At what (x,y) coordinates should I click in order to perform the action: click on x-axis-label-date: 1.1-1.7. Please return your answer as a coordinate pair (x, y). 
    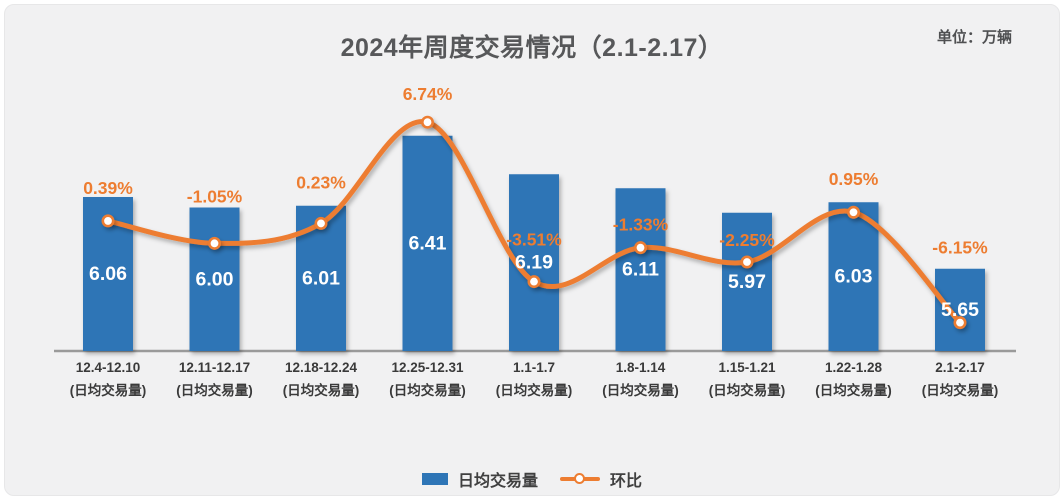
    Looking at the image, I should click on (534, 367).